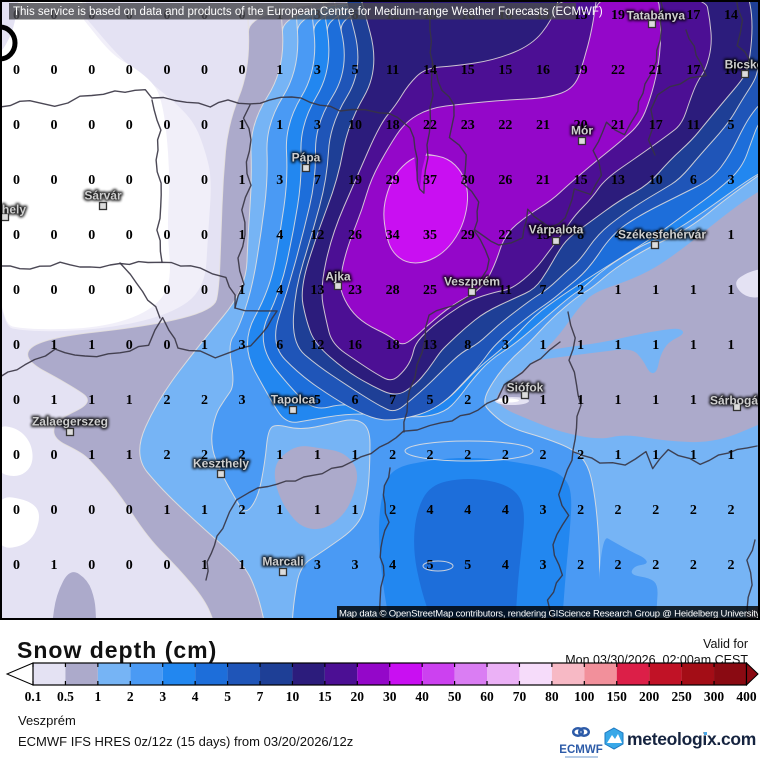 Image resolution: width=760 pixels, height=760 pixels. What do you see at coordinates (581, 125) in the screenshot?
I see `svg-text: 20` at bounding box center [581, 125].